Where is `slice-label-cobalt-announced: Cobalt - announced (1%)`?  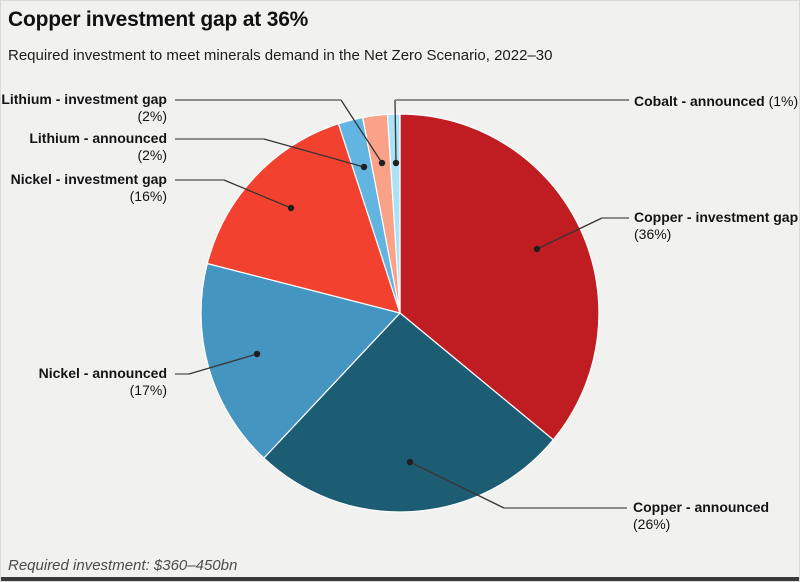
slice-label-cobalt-announced: Cobalt - announced (1%) is located at coordinates (716, 101).